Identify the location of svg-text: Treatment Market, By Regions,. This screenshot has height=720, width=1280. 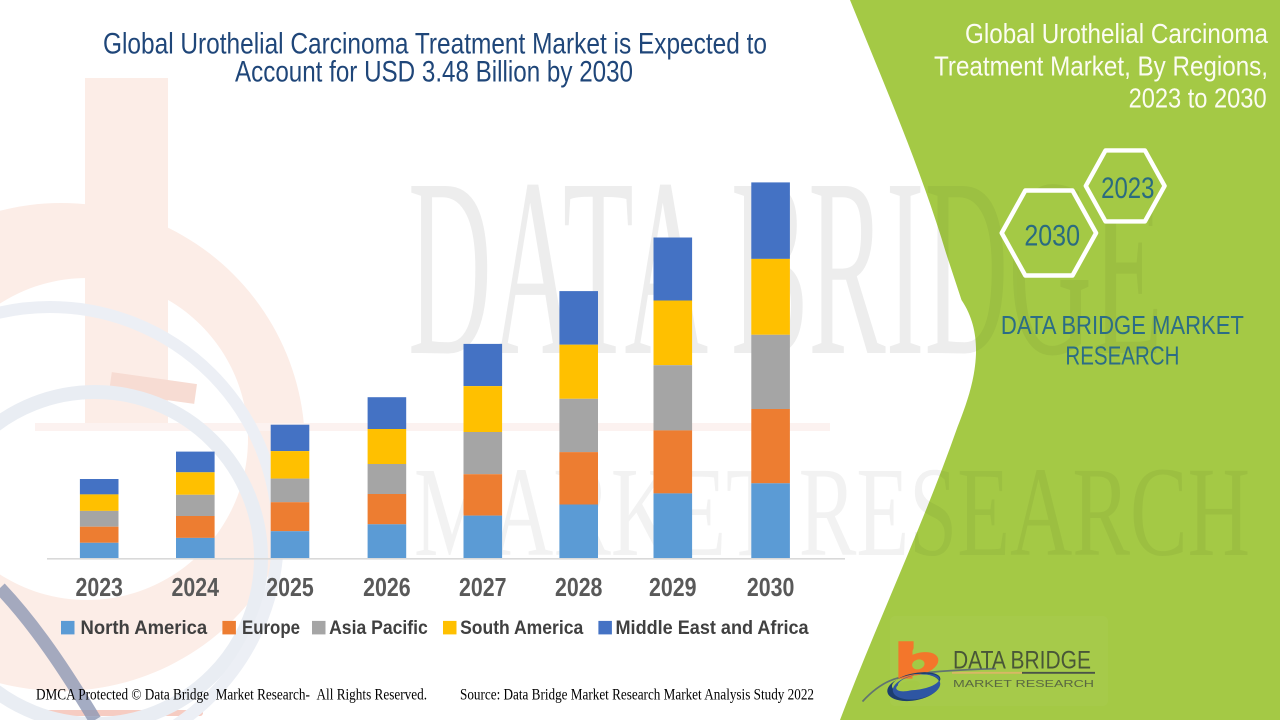
(1101, 66).